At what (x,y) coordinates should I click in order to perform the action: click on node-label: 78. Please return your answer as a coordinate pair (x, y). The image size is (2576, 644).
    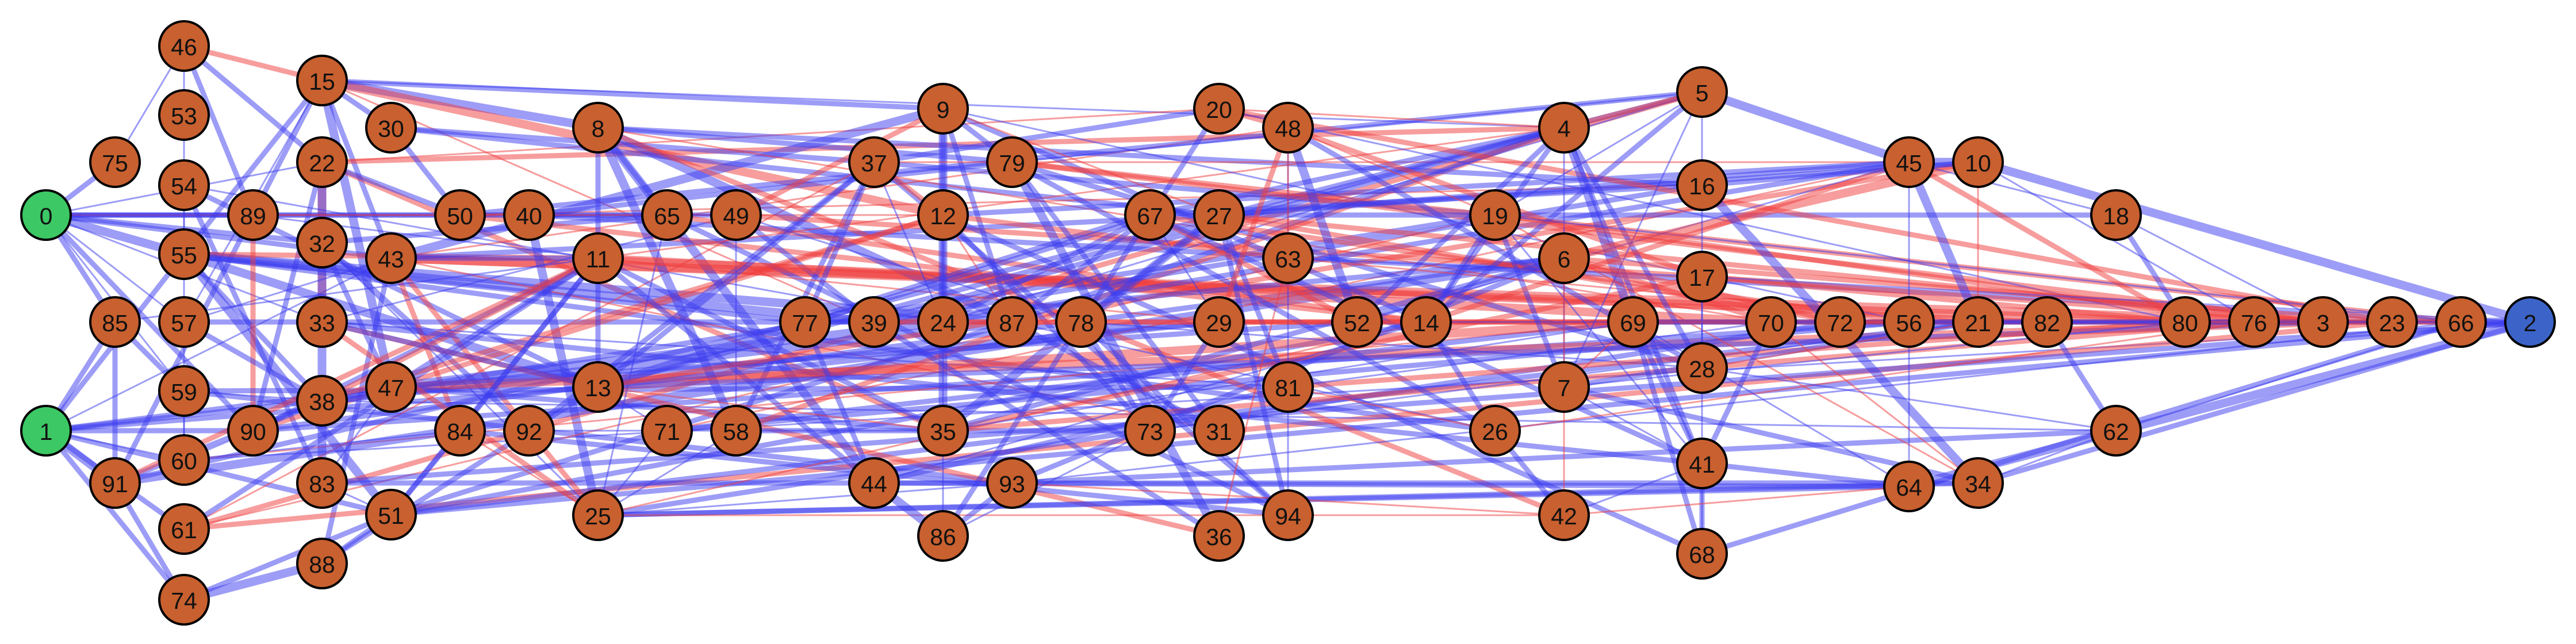
    Looking at the image, I should click on (1081, 323).